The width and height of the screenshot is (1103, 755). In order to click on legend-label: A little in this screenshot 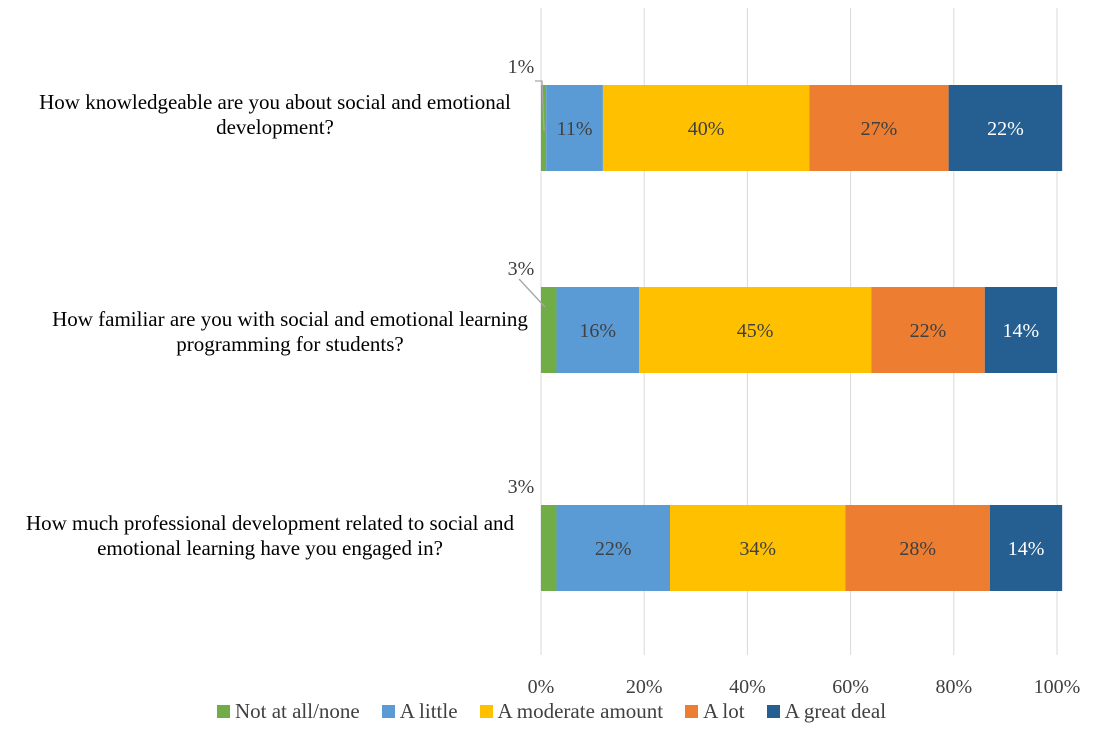, I will do `click(428, 711)`.